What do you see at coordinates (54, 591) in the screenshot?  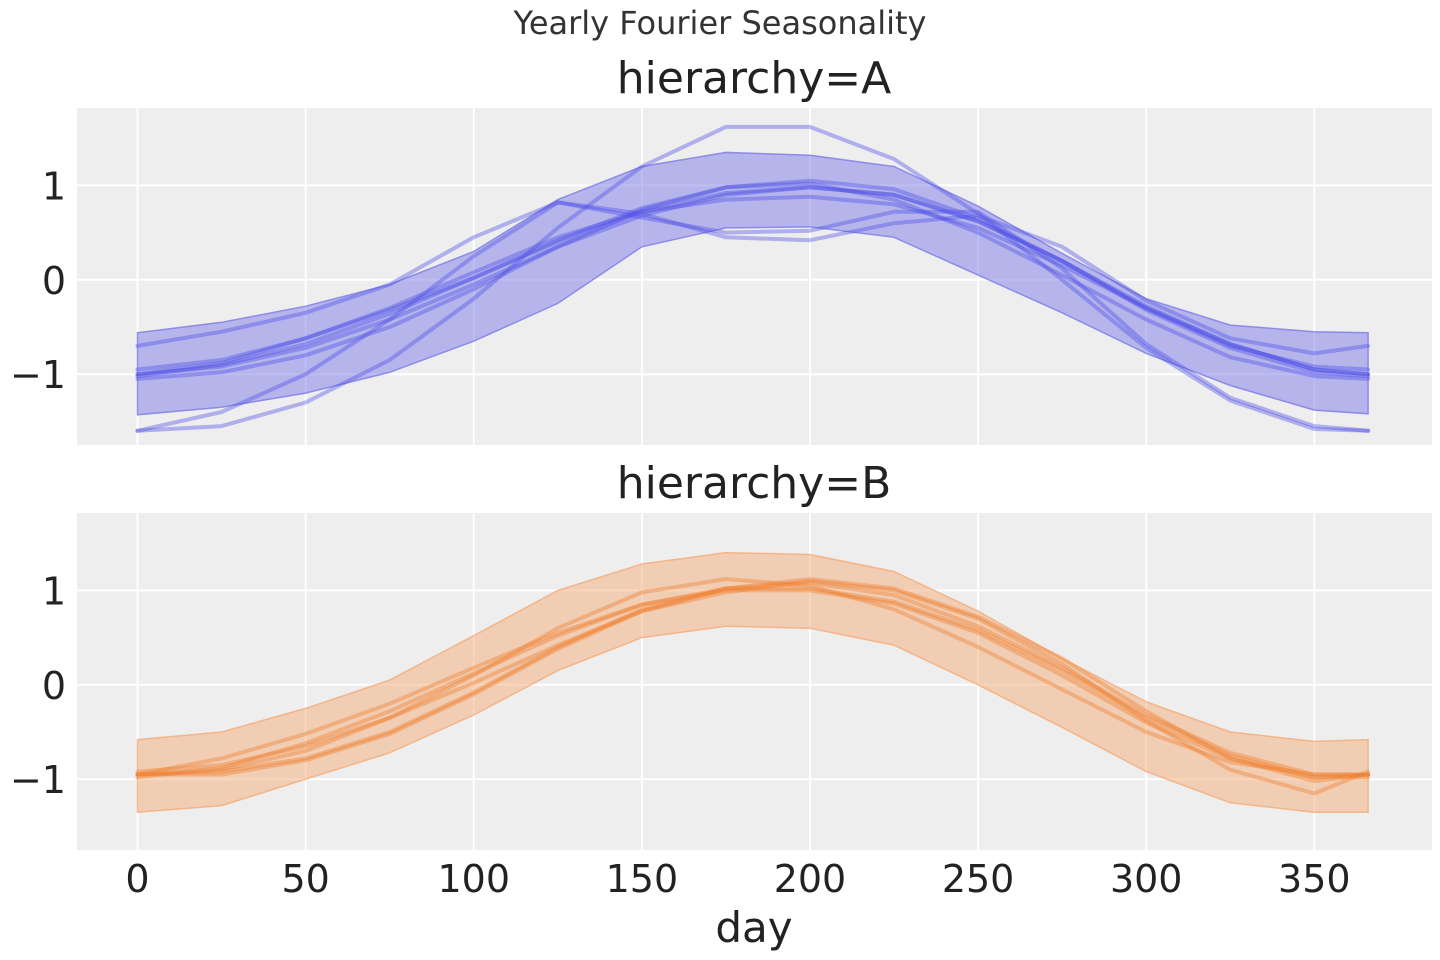 I see `y-tick-label-b-2: 1` at bounding box center [54, 591].